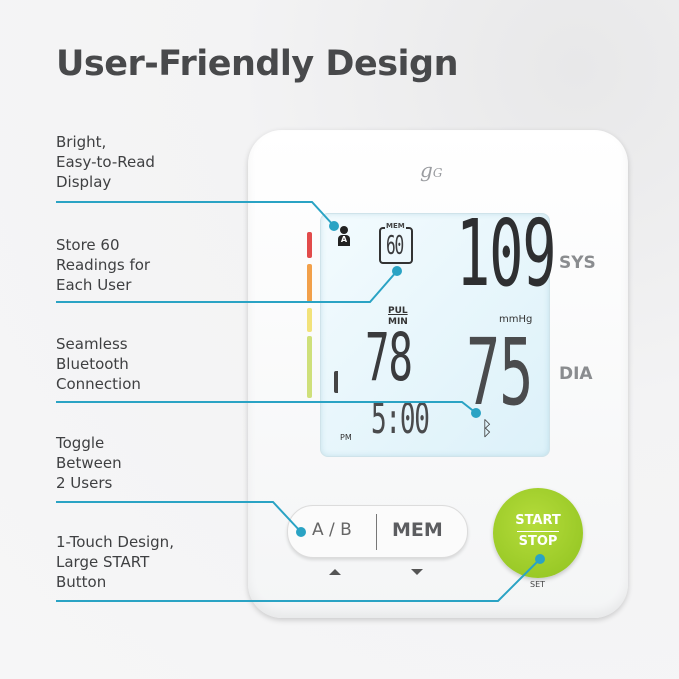  Describe the element at coordinates (195, 214) in the screenshot. I see `callout-line-display` at that location.